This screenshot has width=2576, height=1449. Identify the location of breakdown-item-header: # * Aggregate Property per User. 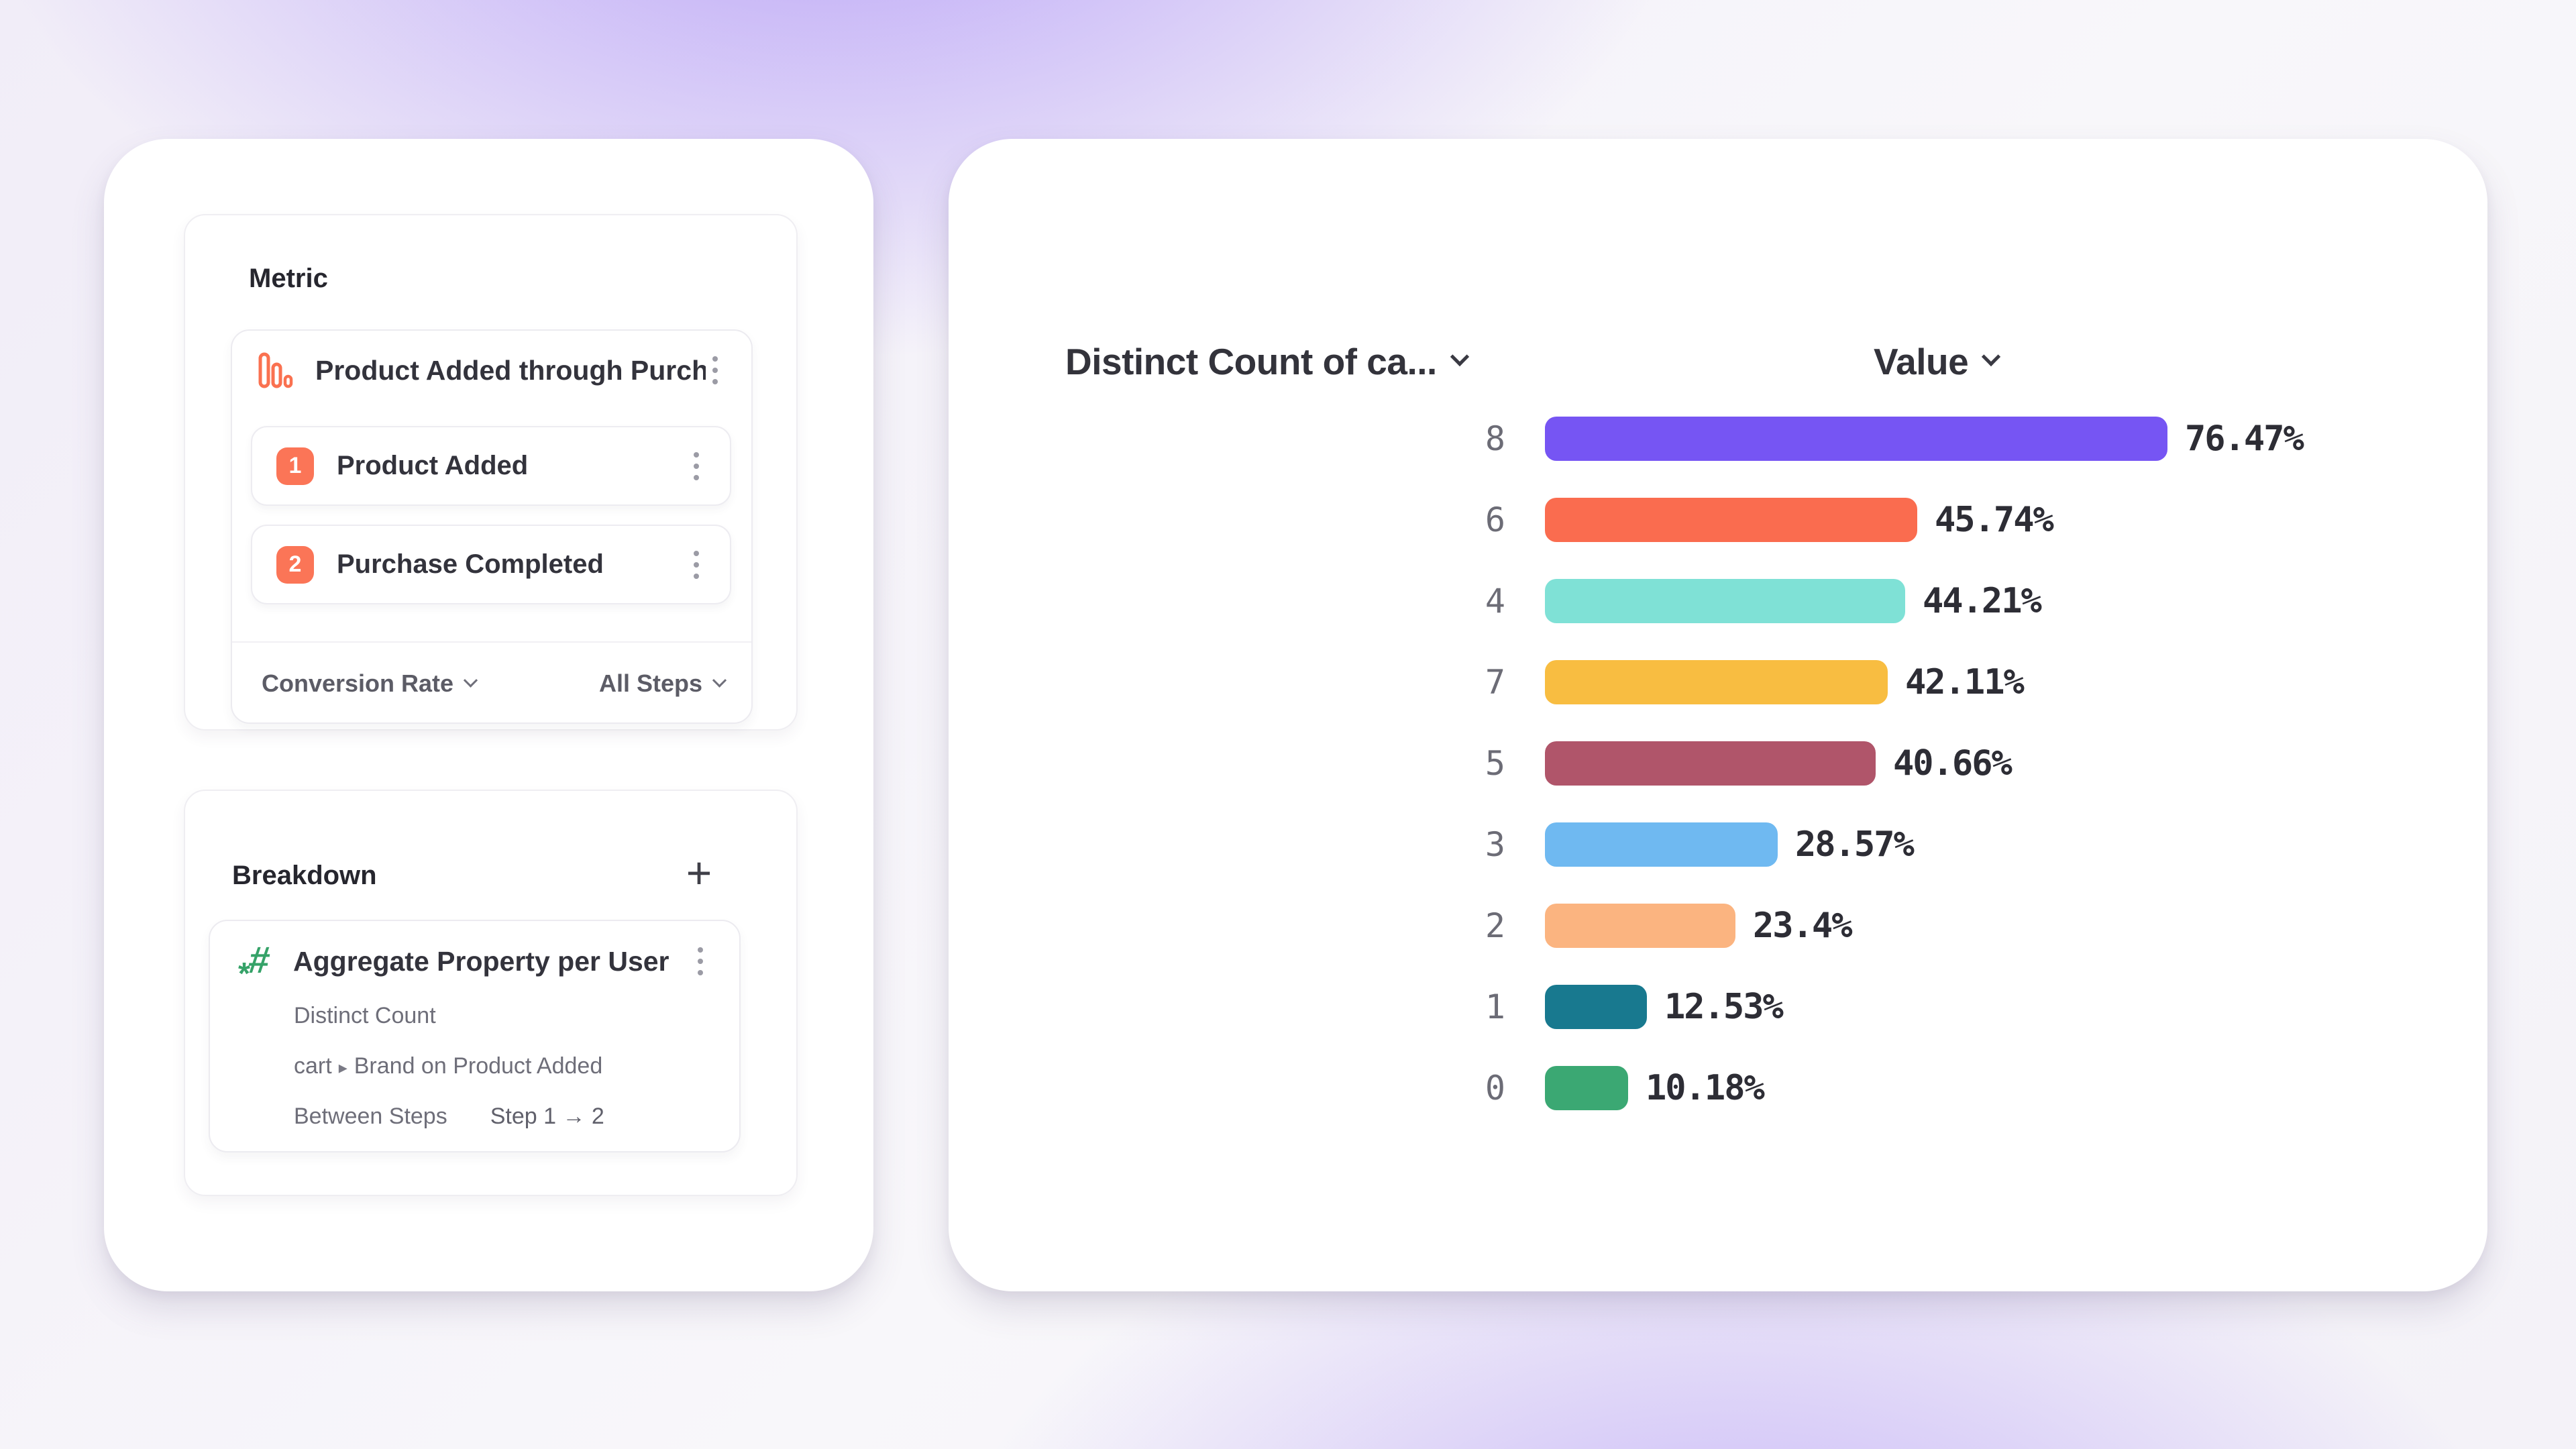
(474, 961).